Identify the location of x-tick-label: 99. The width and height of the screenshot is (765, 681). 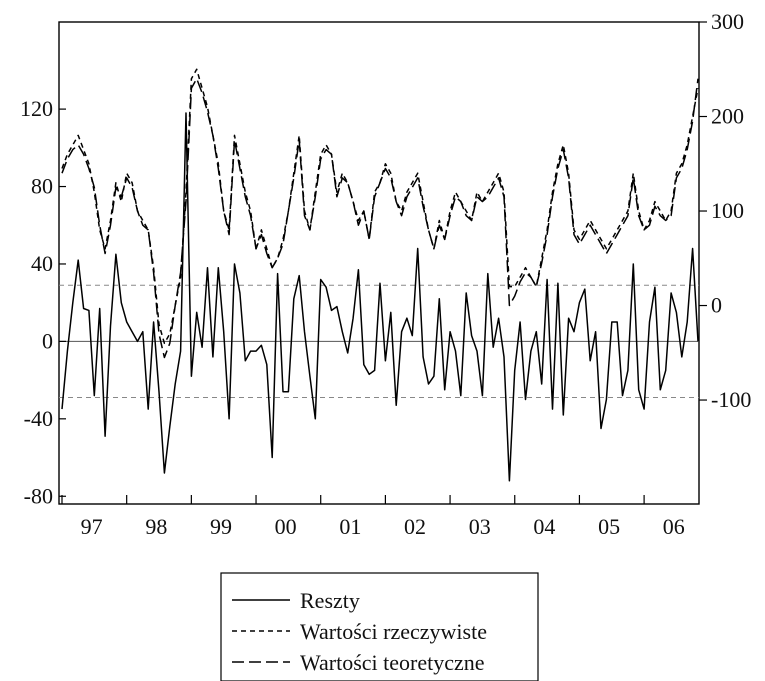
(221, 526).